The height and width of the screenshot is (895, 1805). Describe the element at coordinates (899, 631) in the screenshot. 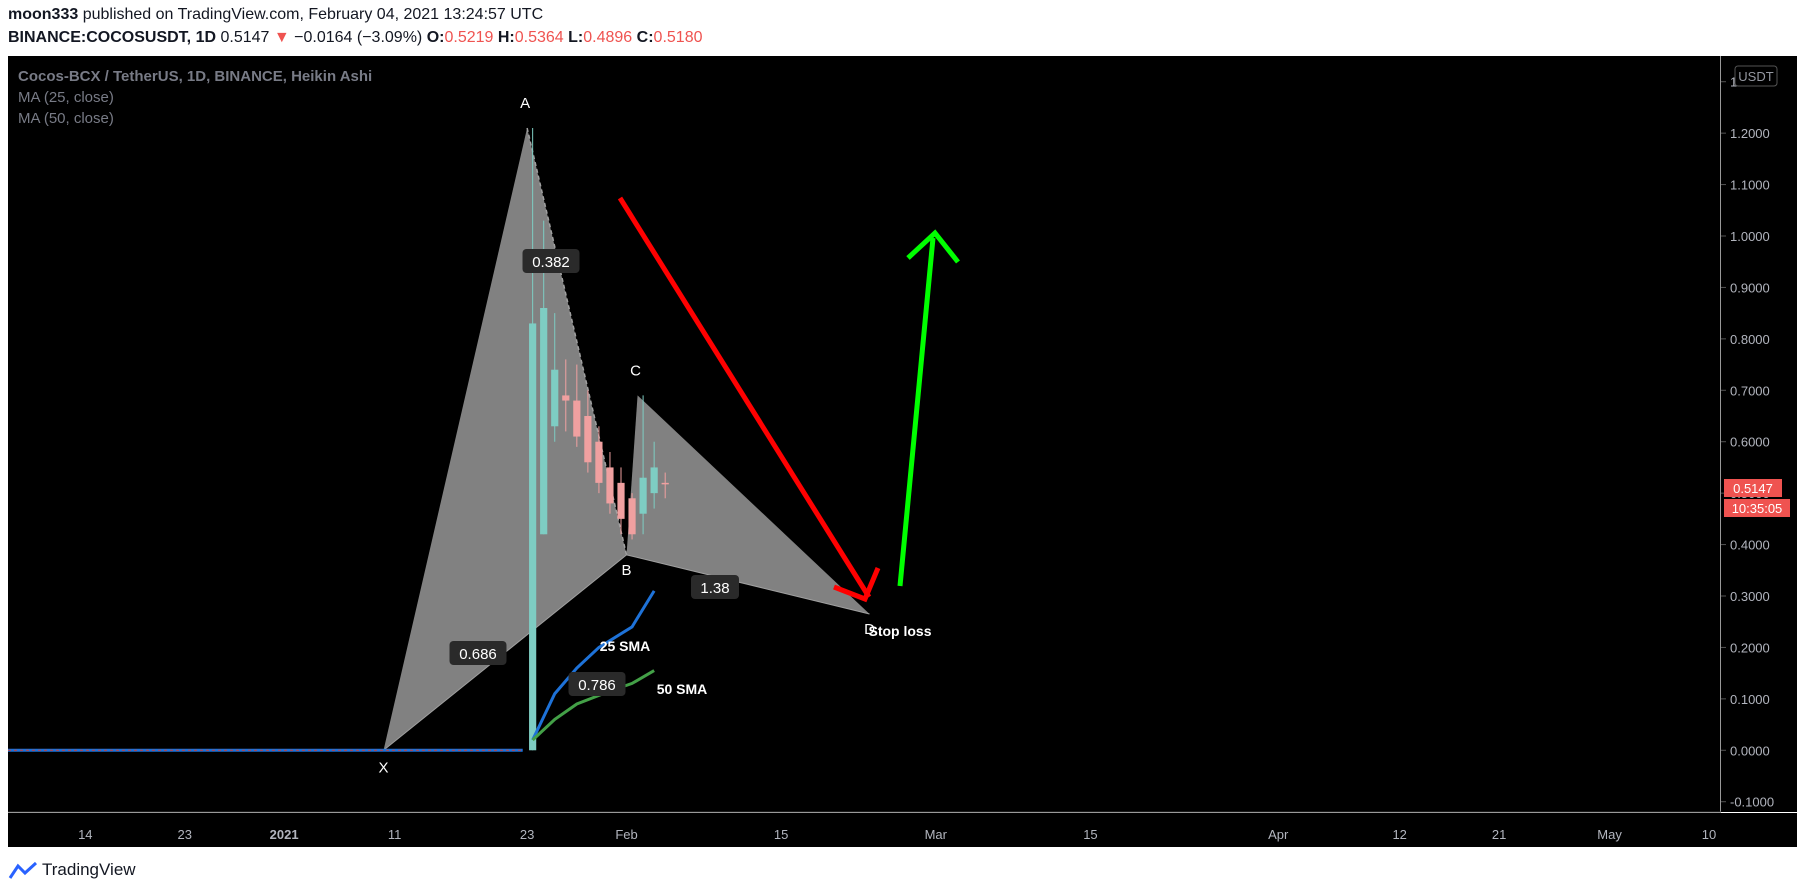

I see `annotation-text: Stop loss` at that location.